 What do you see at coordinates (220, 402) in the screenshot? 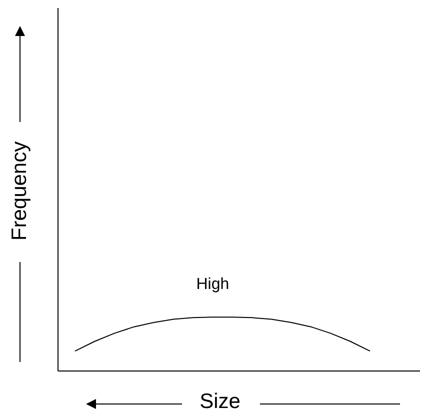
I see `x-axis-title: Size` at bounding box center [220, 402].